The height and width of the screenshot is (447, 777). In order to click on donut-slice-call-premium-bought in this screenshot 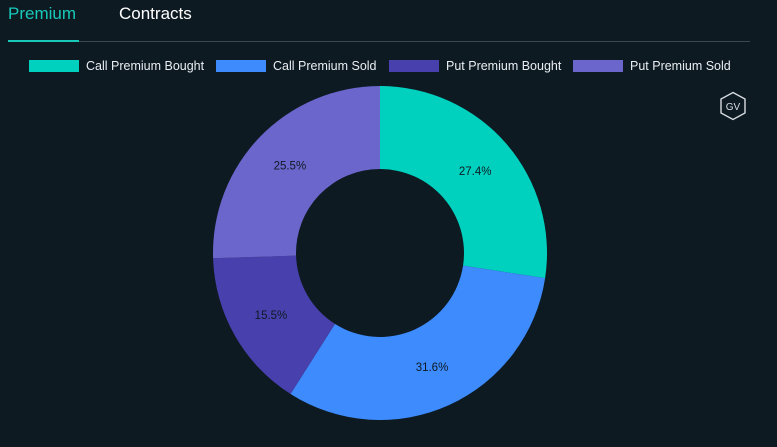, I will do `click(463, 182)`.